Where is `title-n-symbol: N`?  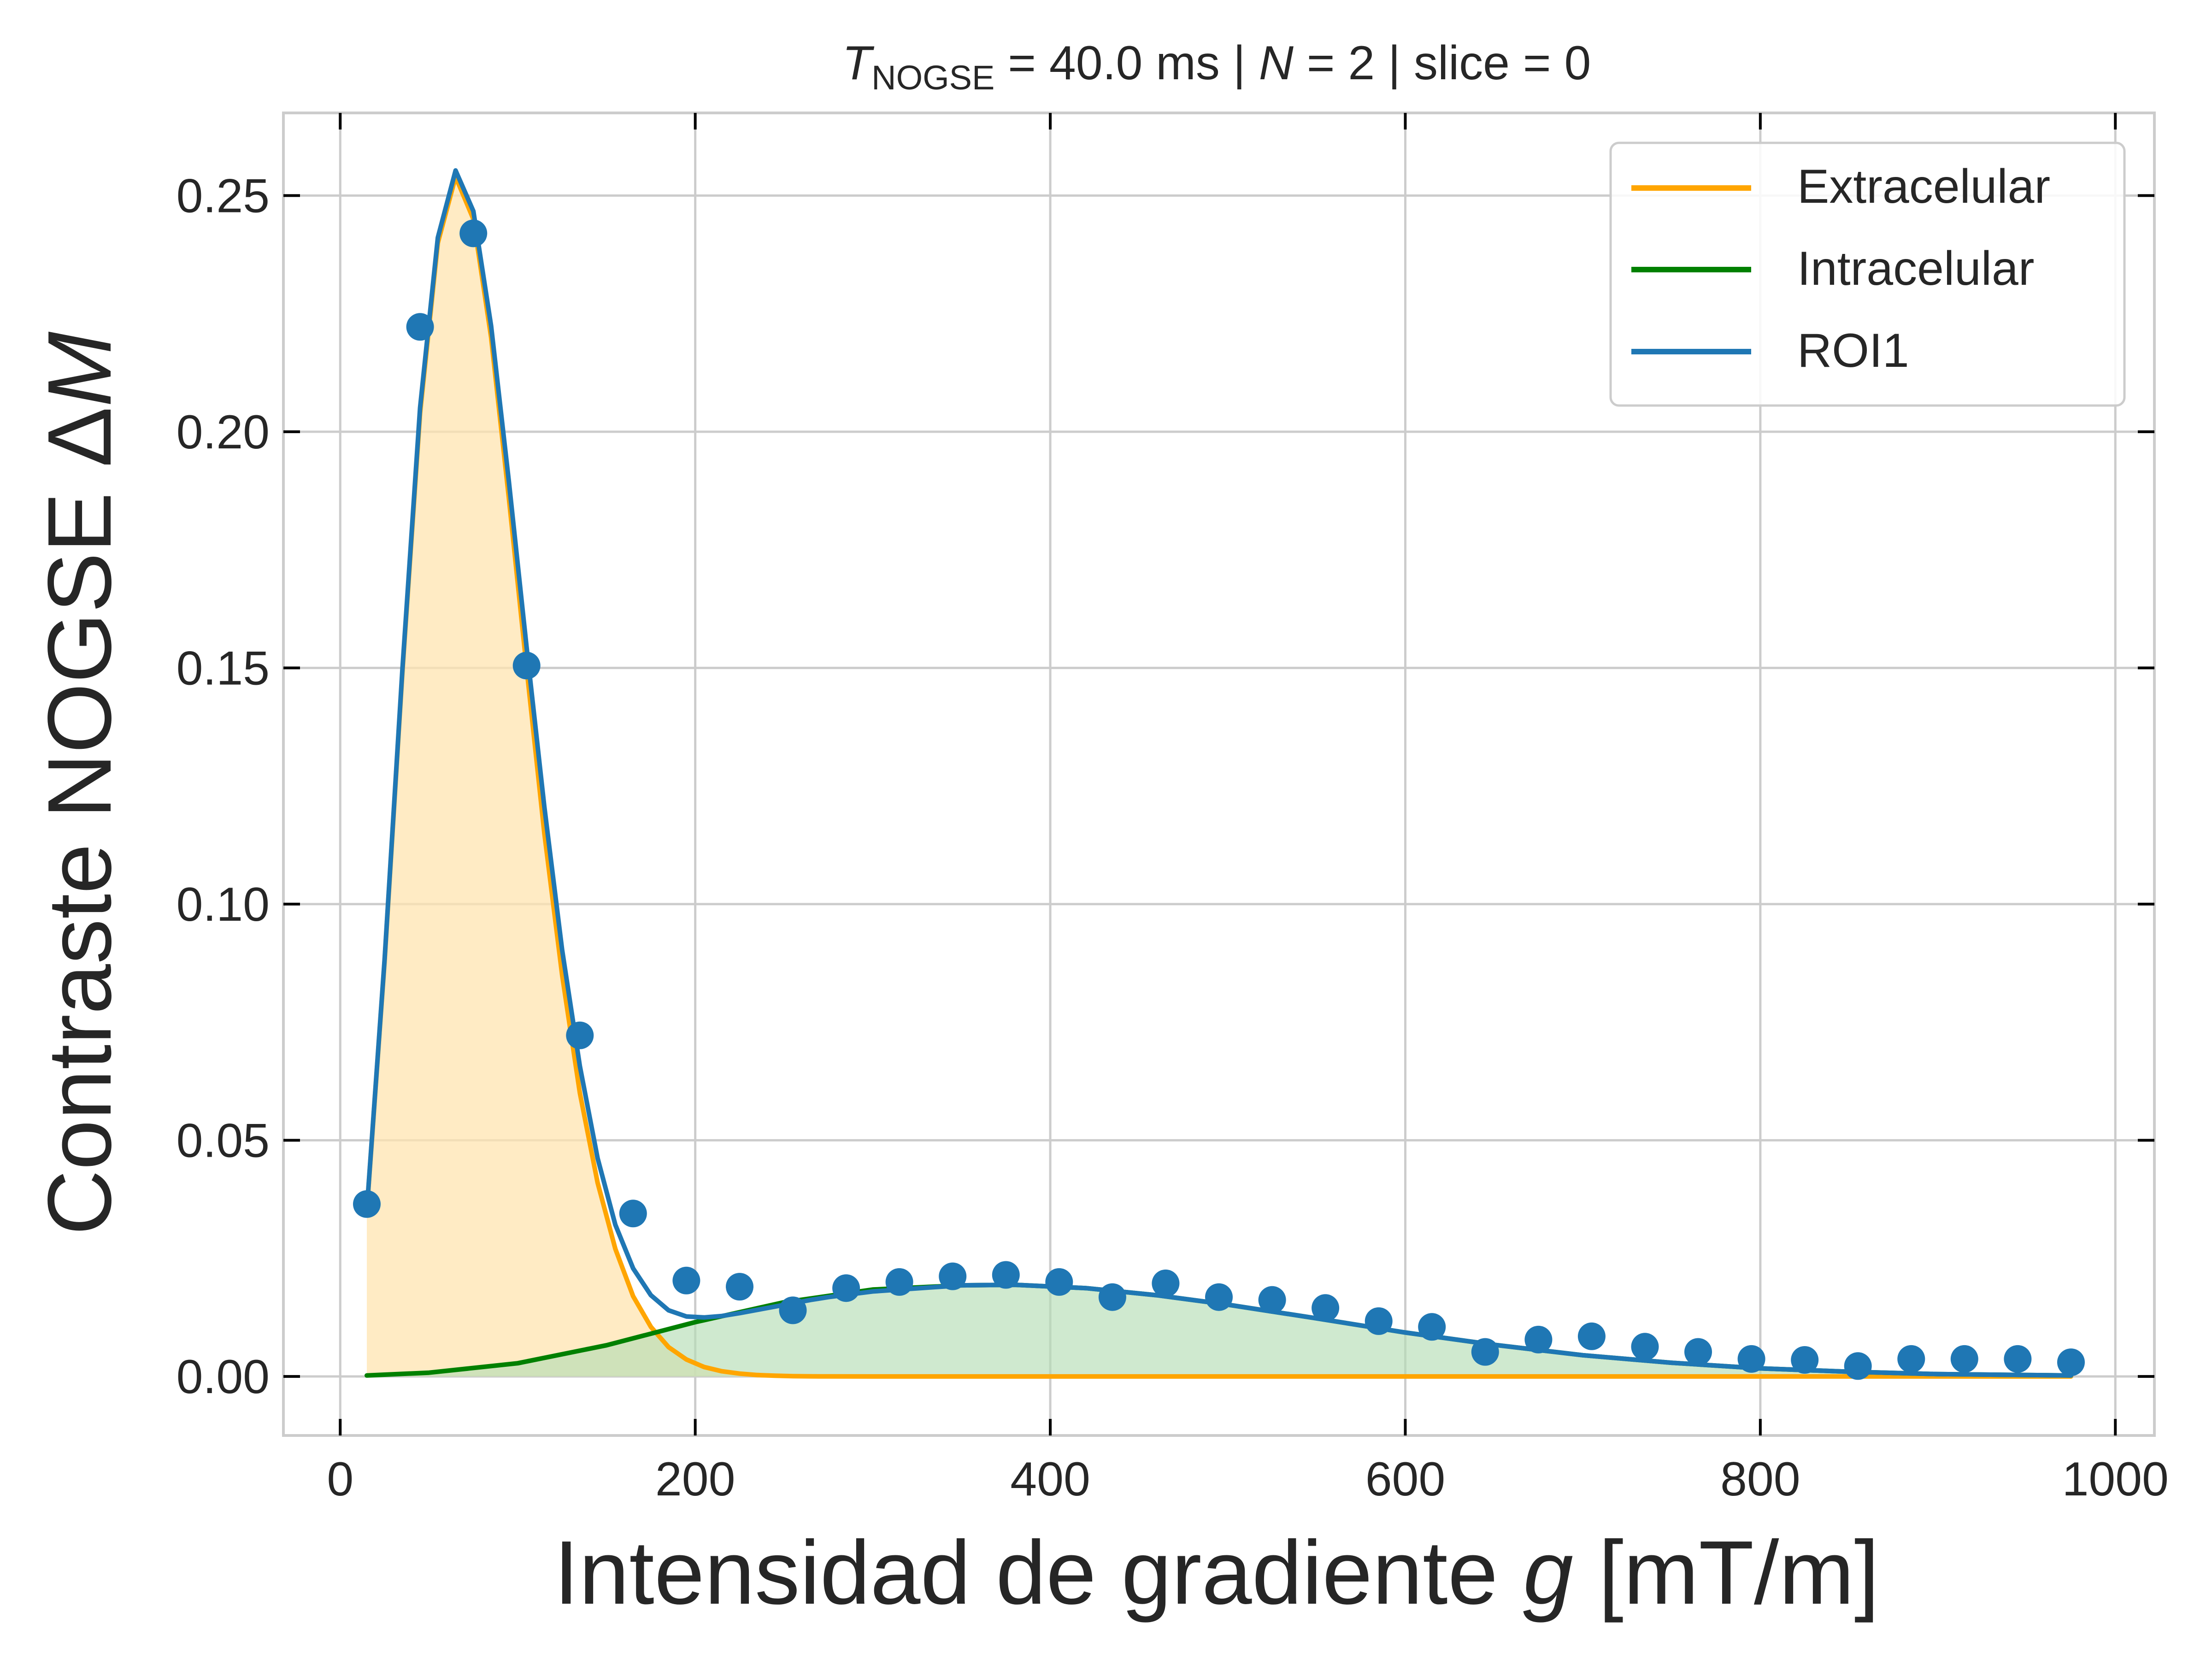 title-n-symbol: N is located at coordinates (1276, 63).